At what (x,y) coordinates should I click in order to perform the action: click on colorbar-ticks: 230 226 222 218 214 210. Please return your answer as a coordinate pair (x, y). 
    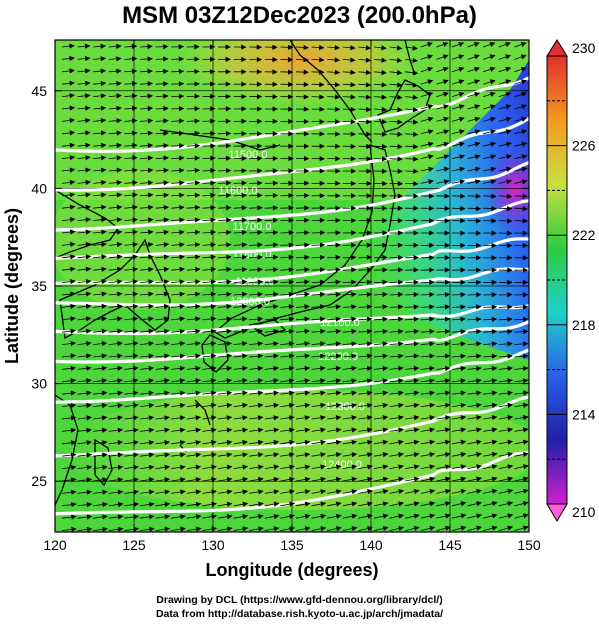
    Looking at the image, I should click on (571, 280).